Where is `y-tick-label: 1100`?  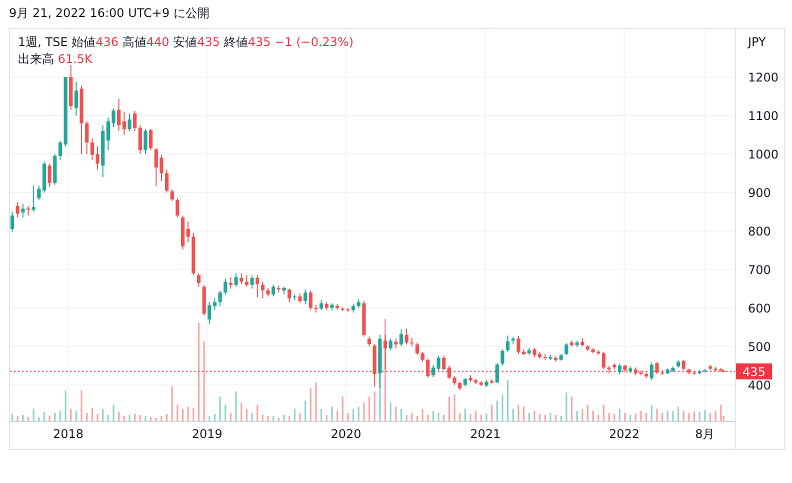
y-tick-label: 1100 is located at coordinates (763, 116).